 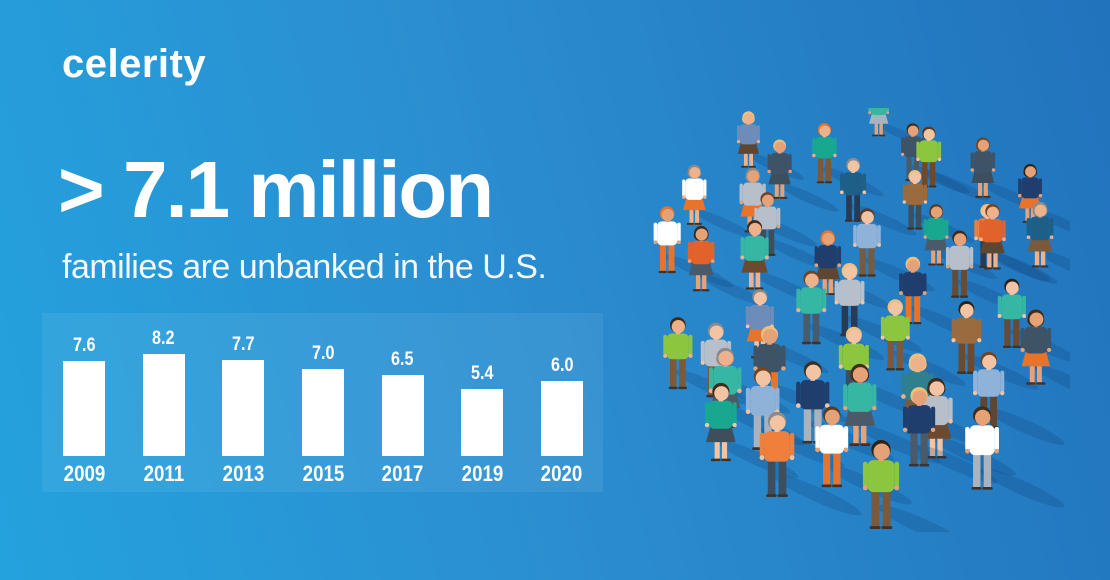 I want to click on bar-value-label: 6.5, so click(x=402, y=359).